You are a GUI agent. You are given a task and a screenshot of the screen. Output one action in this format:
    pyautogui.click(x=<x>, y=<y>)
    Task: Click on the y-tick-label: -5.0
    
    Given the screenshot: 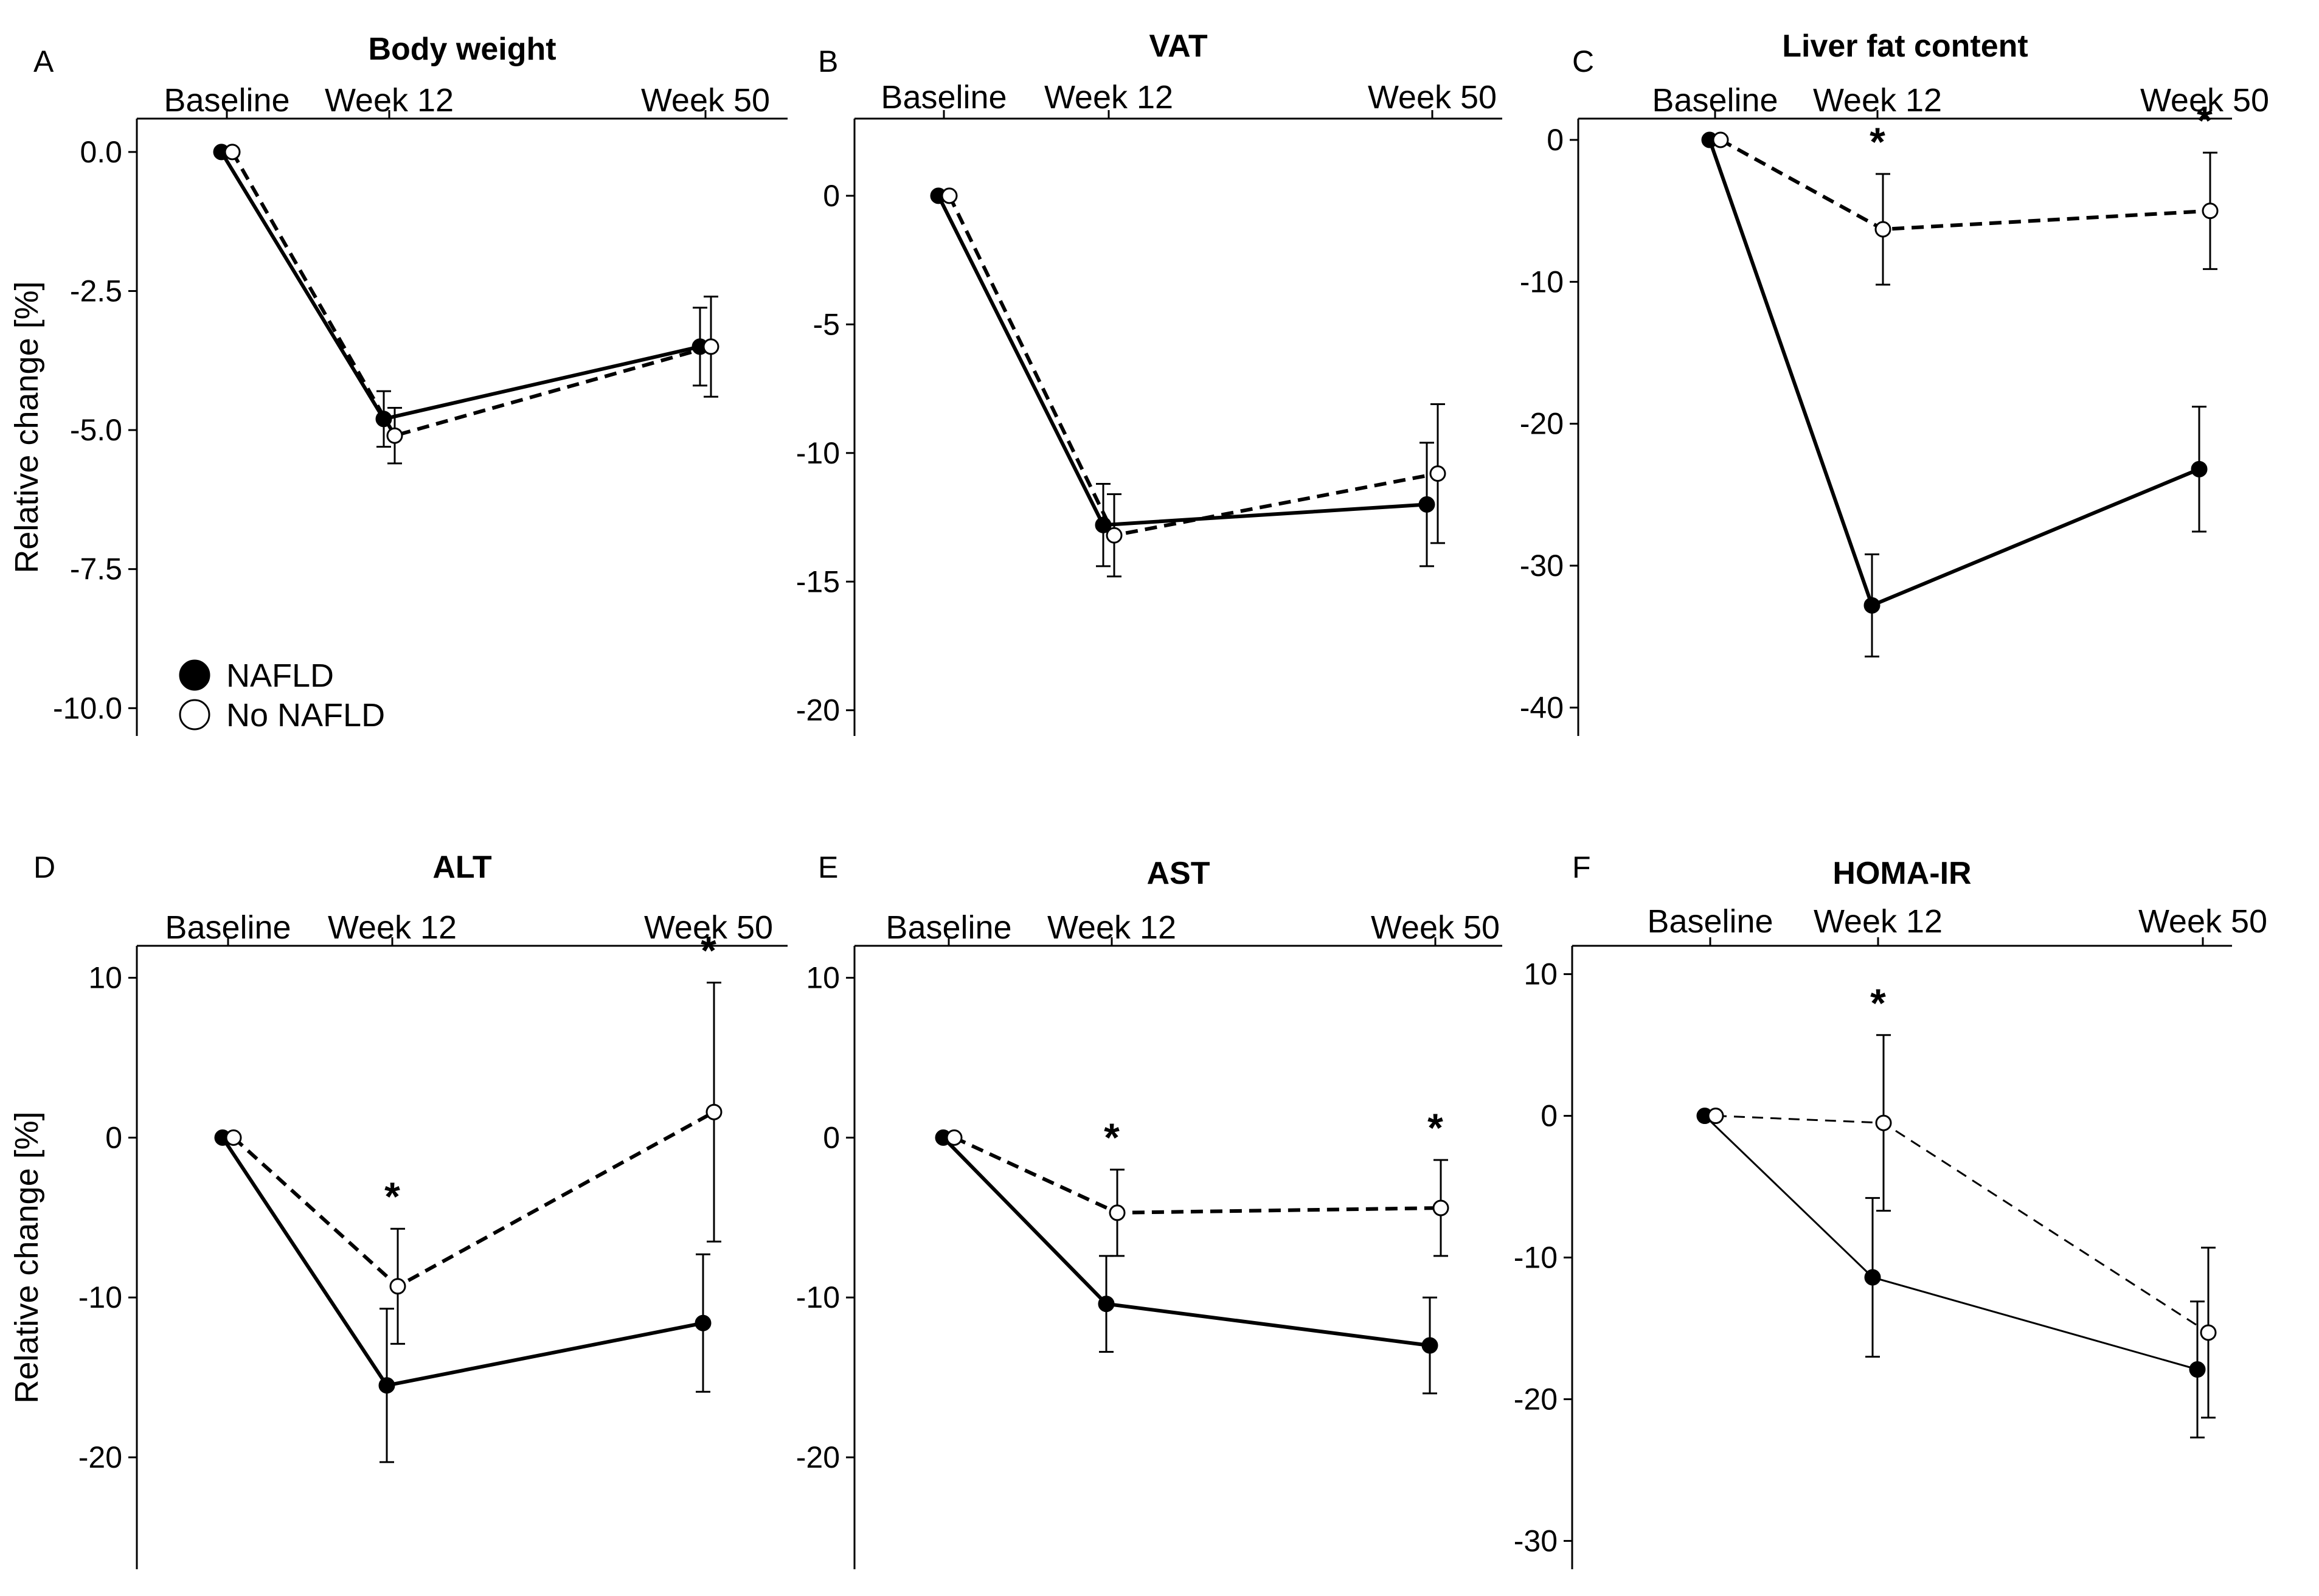 What is the action you would take?
    pyautogui.click(x=96, y=430)
    